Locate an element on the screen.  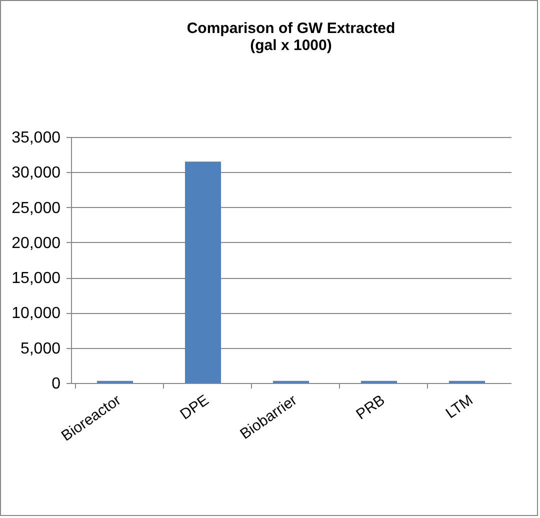
x-tick-label: PRB is located at coordinates (370, 408).